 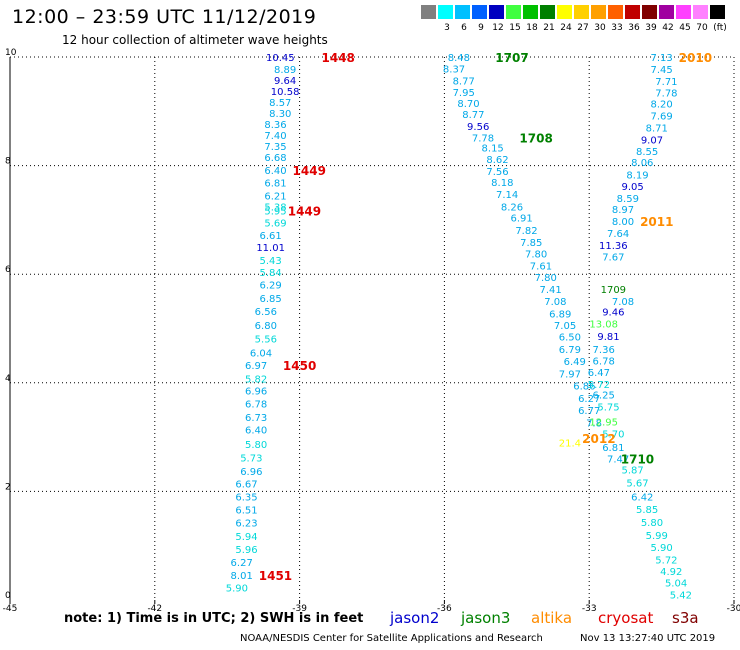 I want to click on legend-jason3: jason3, so click(x=486, y=618).